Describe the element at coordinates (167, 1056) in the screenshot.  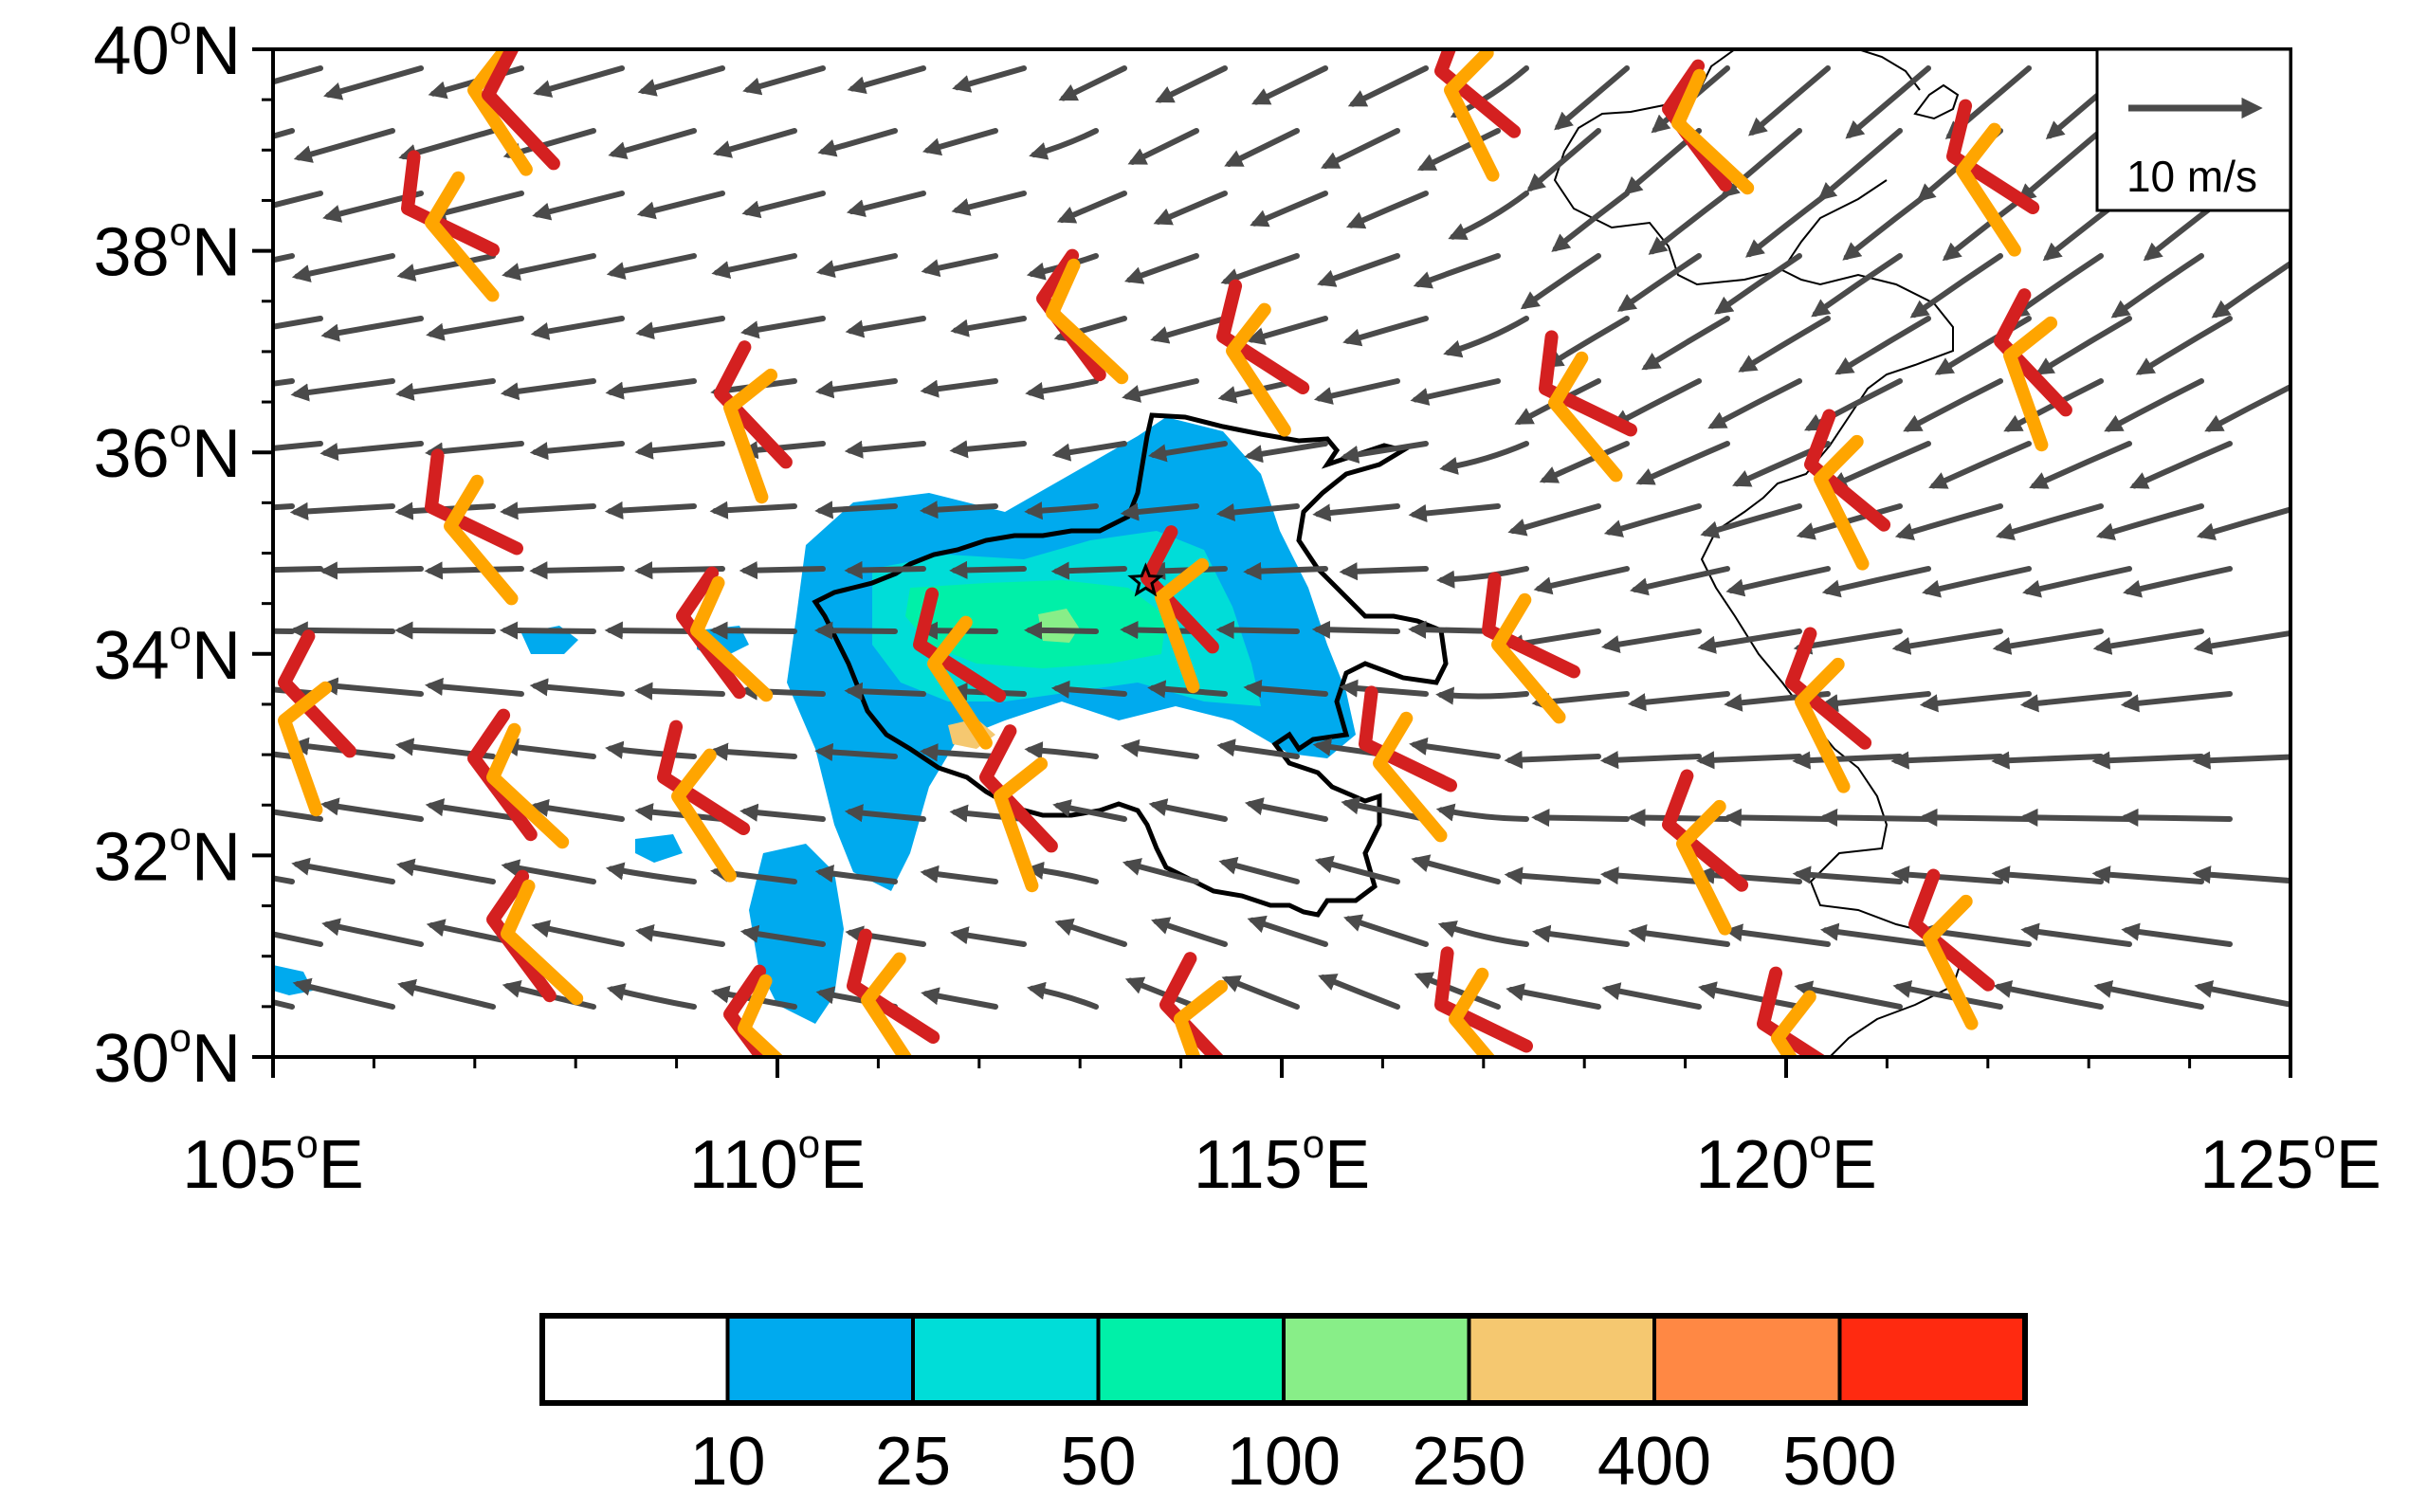
I see `y-tick-label: 30oN` at that location.